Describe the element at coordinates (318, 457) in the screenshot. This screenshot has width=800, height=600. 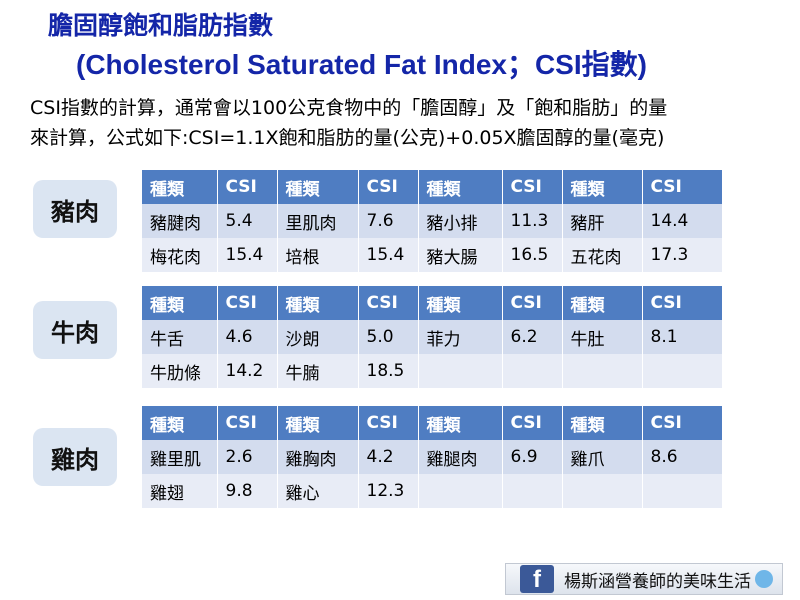
I see `table-cell: 雞胸肉` at that location.